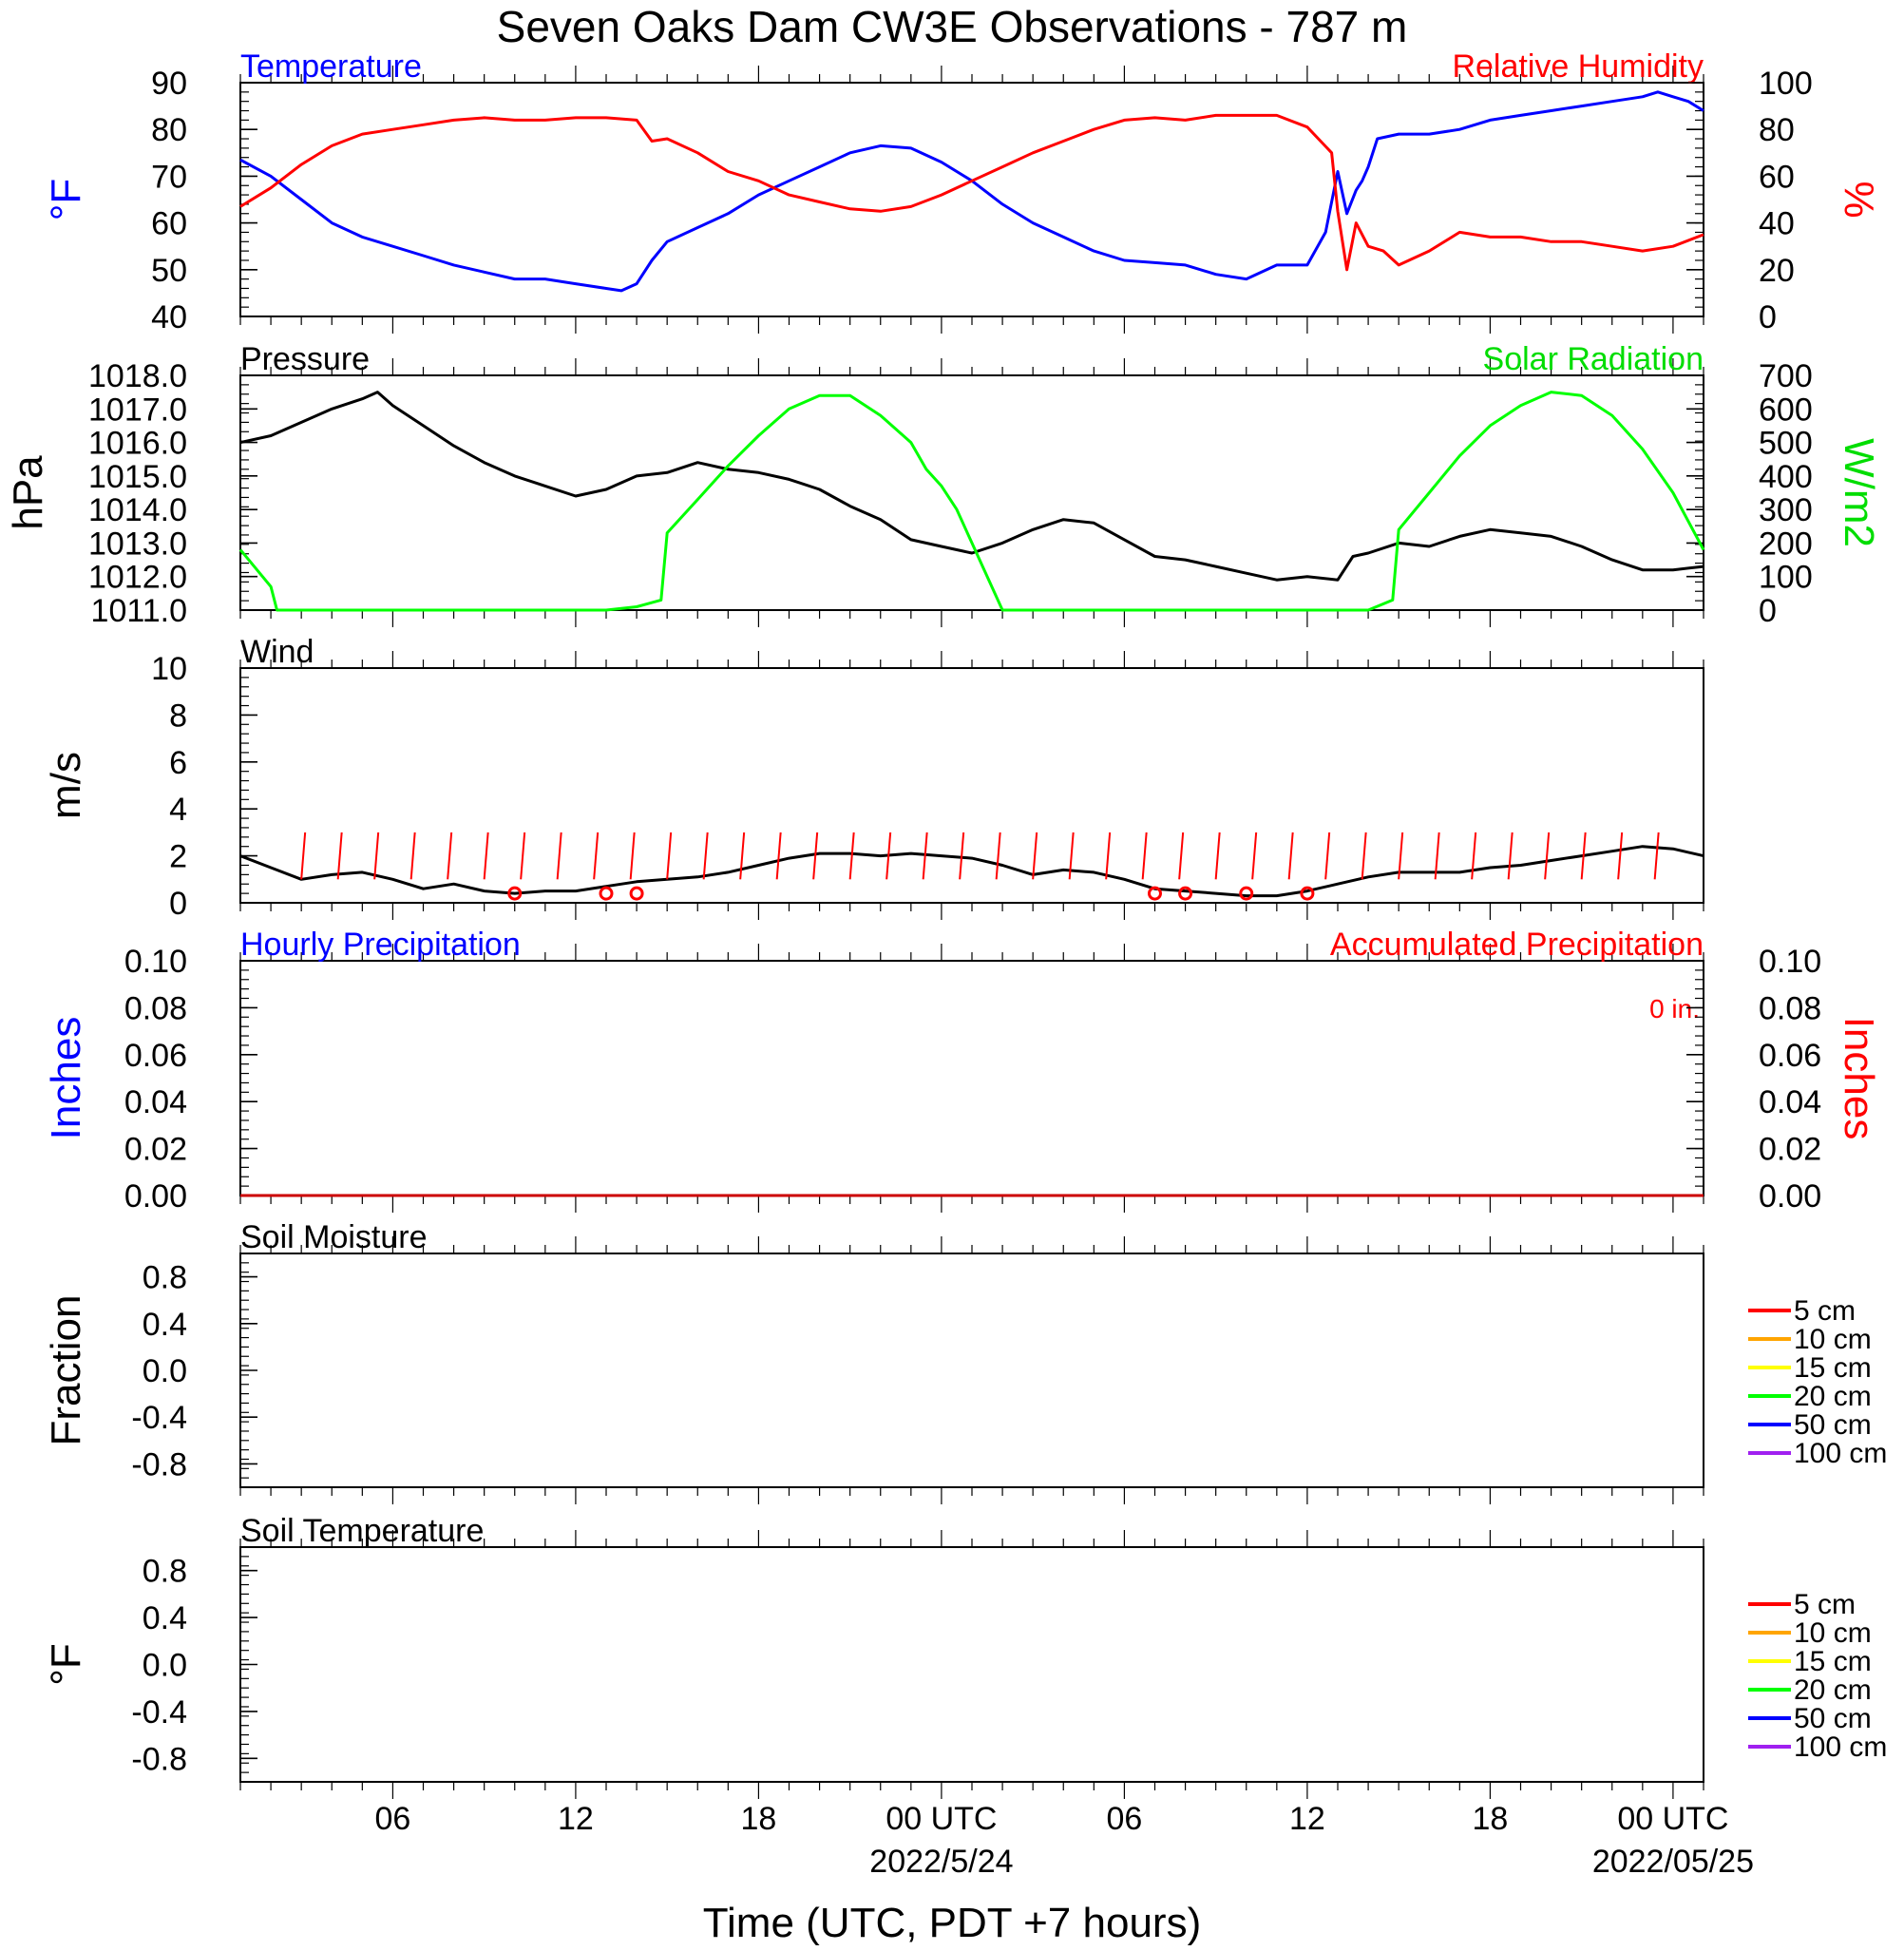 The width and height of the screenshot is (1904, 1951). What do you see at coordinates (1833, 1718) in the screenshot?
I see `soil_temperature-legend-label: 50 cm` at bounding box center [1833, 1718].